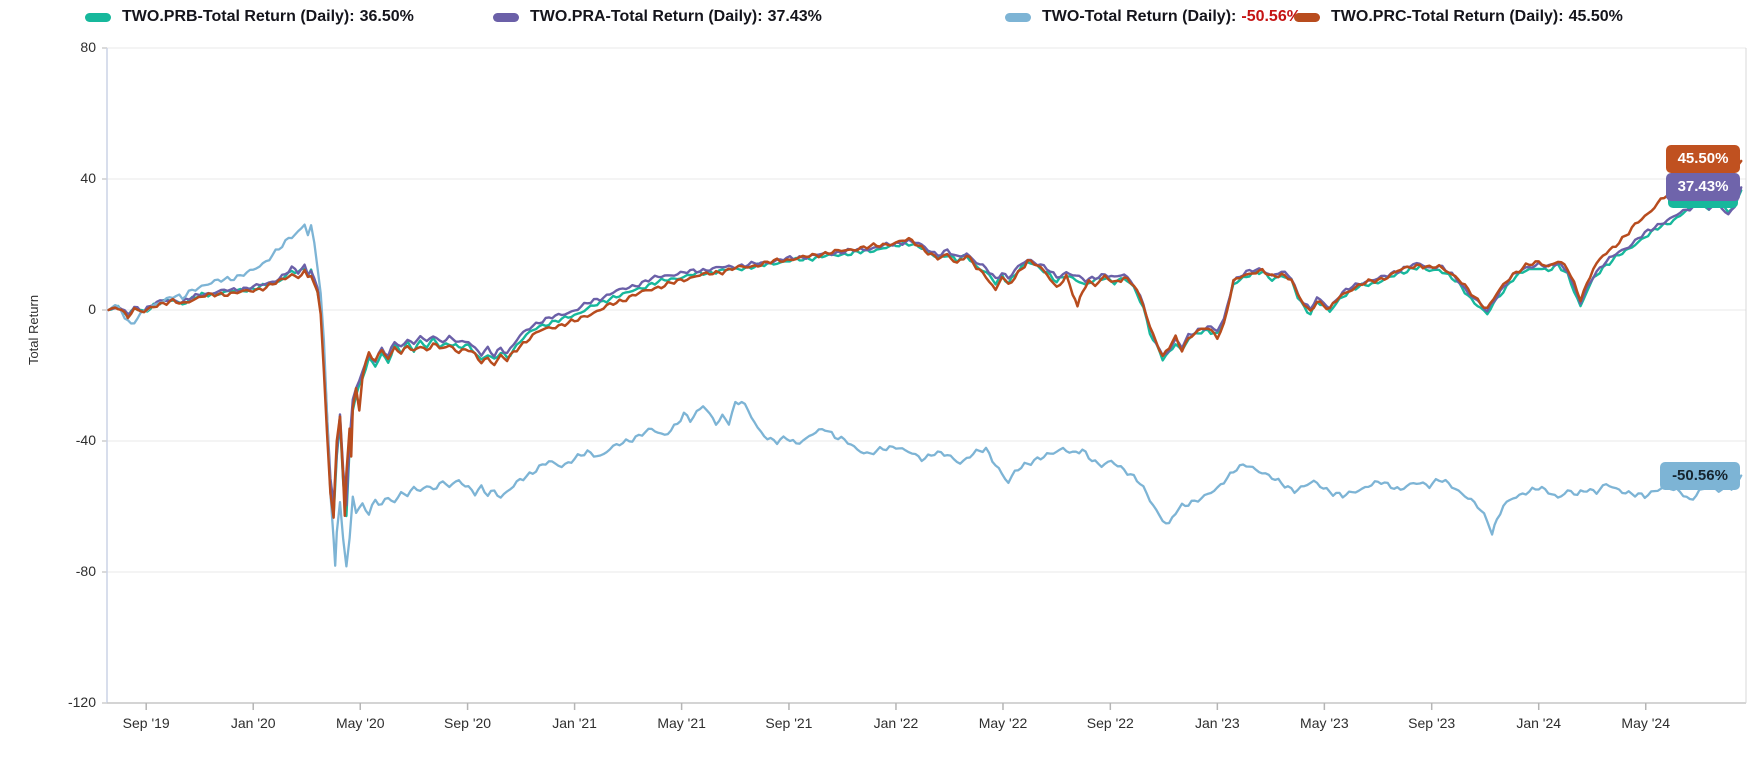 The width and height of the screenshot is (1758, 765). Describe the element at coordinates (1217, 723) in the screenshot. I see `x-tick-label: Jan '23` at that location.